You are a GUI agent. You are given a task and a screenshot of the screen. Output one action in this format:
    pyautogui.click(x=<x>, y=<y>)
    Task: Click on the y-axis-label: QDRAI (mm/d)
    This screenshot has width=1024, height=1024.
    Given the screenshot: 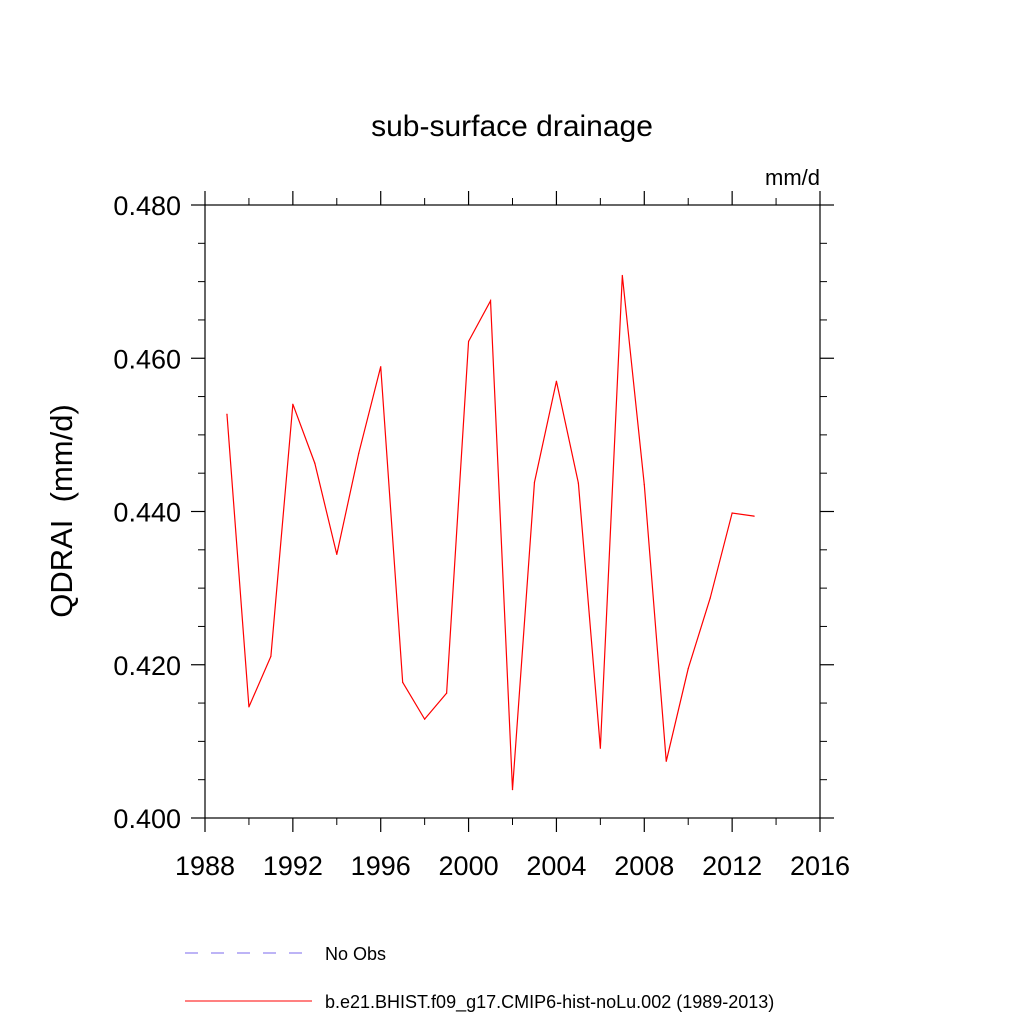 What is the action you would take?
    pyautogui.click(x=61, y=511)
    